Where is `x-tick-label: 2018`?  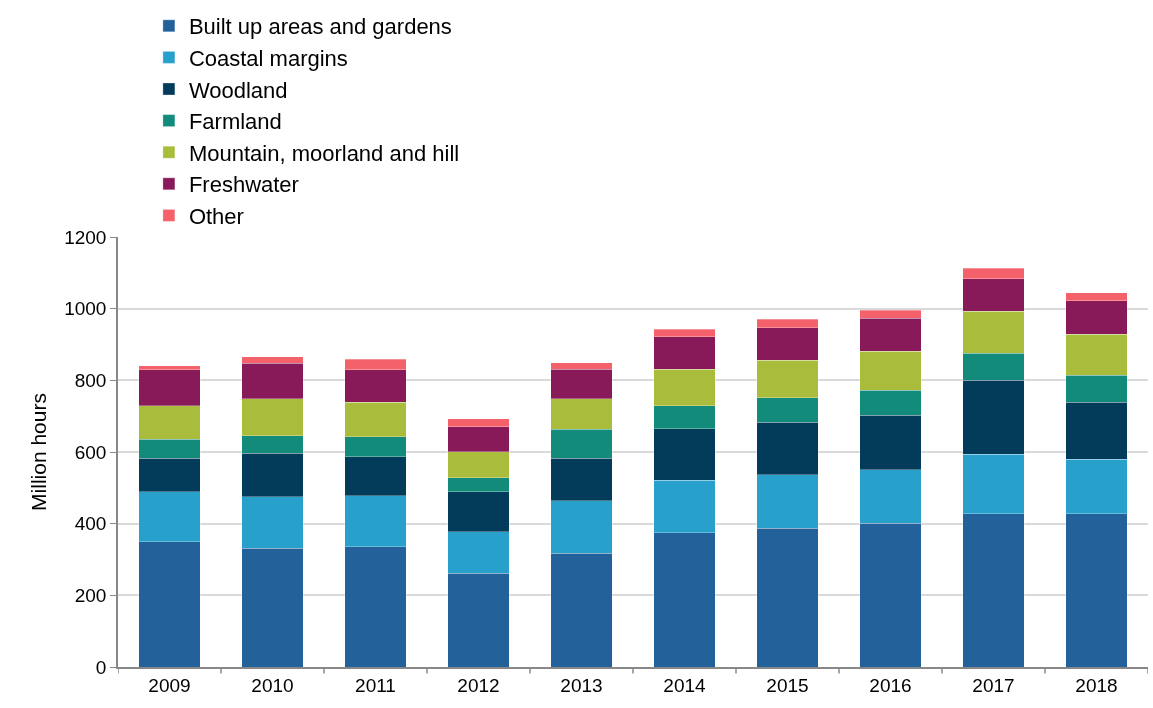
x-tick-label: 2018 is located at coordinates (1096, 685).